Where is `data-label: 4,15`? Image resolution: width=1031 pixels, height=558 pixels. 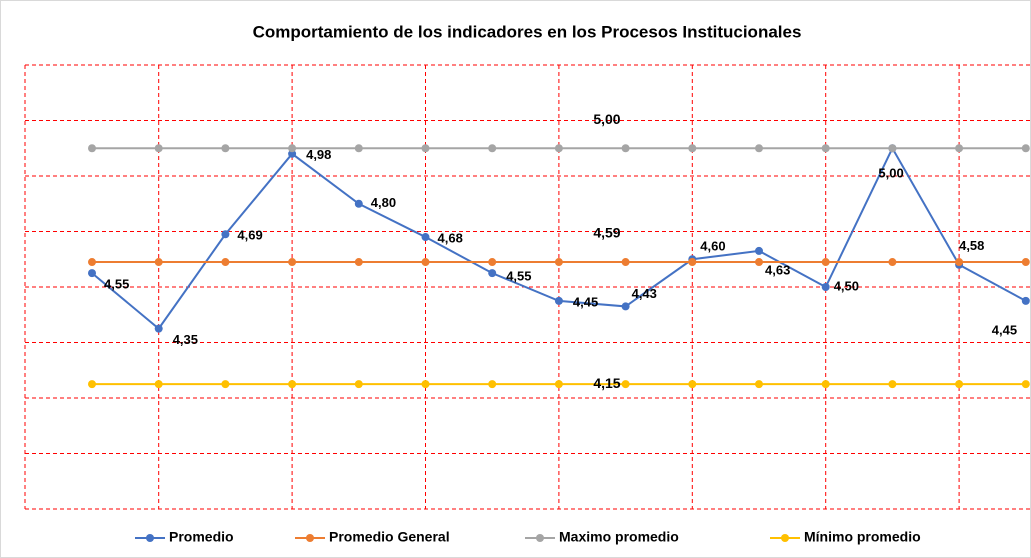 data-label: 4,15 is located at coordinates (606, 383).